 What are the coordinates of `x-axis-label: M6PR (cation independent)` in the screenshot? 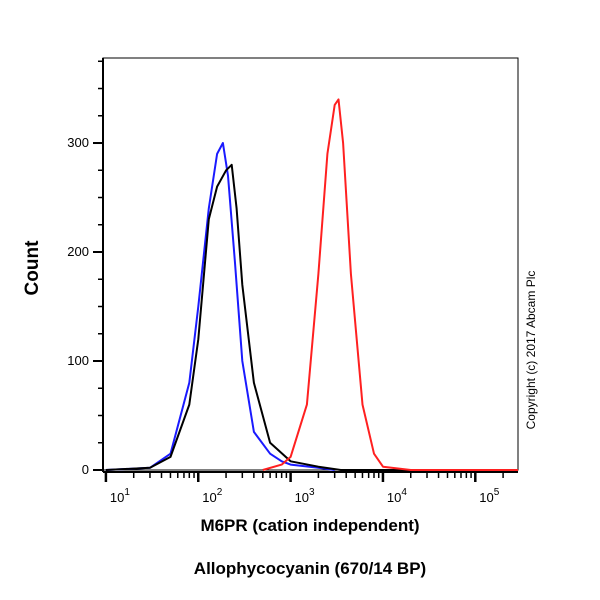 It's located at (309, 525).